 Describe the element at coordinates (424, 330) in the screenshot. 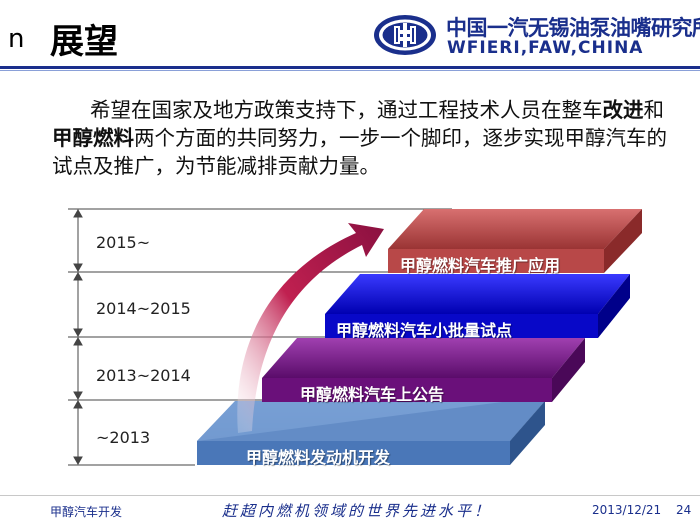

I see `step-label-2: 甲醇燃料汽车小批量试点` at that location.